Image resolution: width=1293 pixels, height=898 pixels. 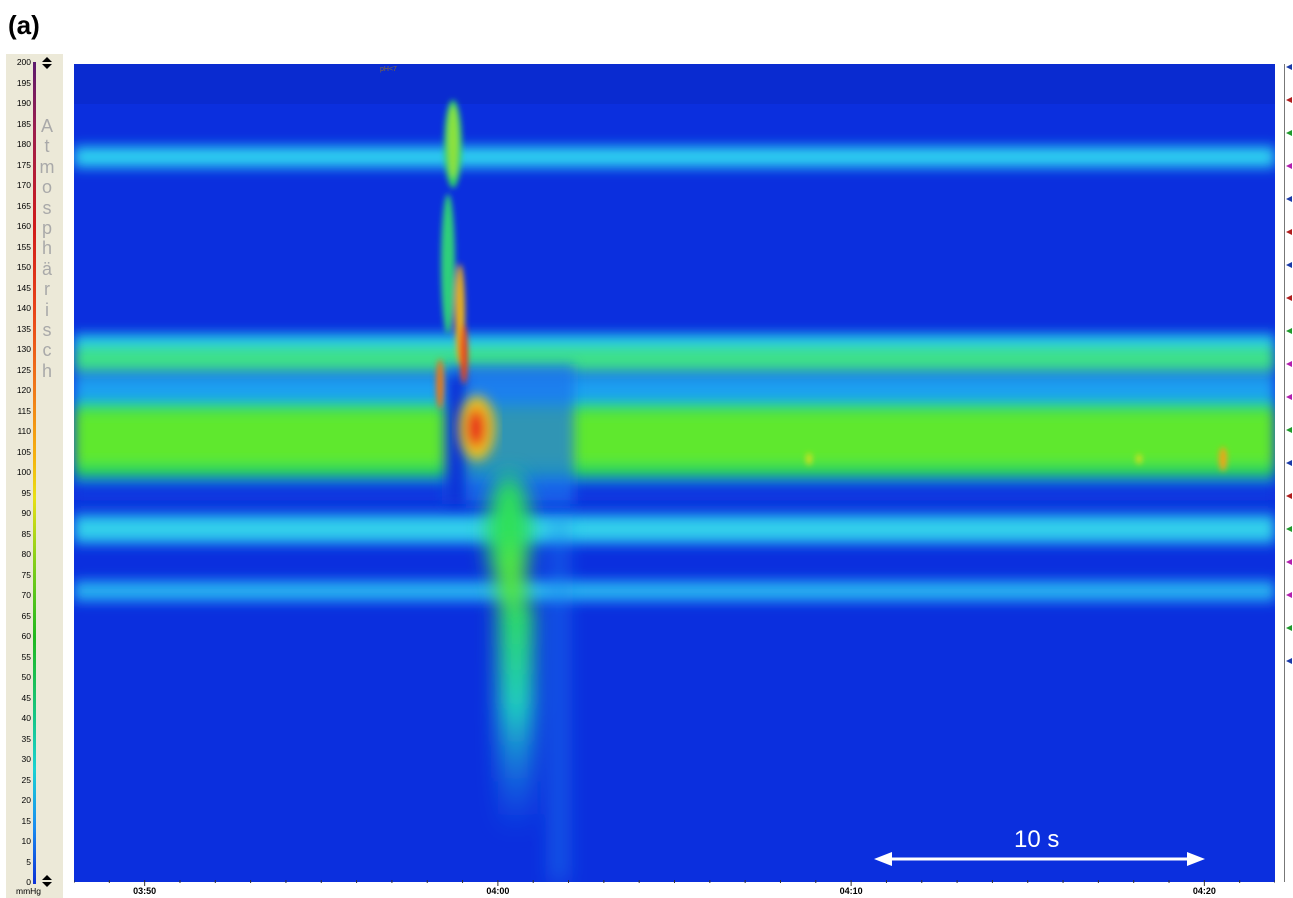 I want to click on heatmap-top-band, so click(x=674, y=84).